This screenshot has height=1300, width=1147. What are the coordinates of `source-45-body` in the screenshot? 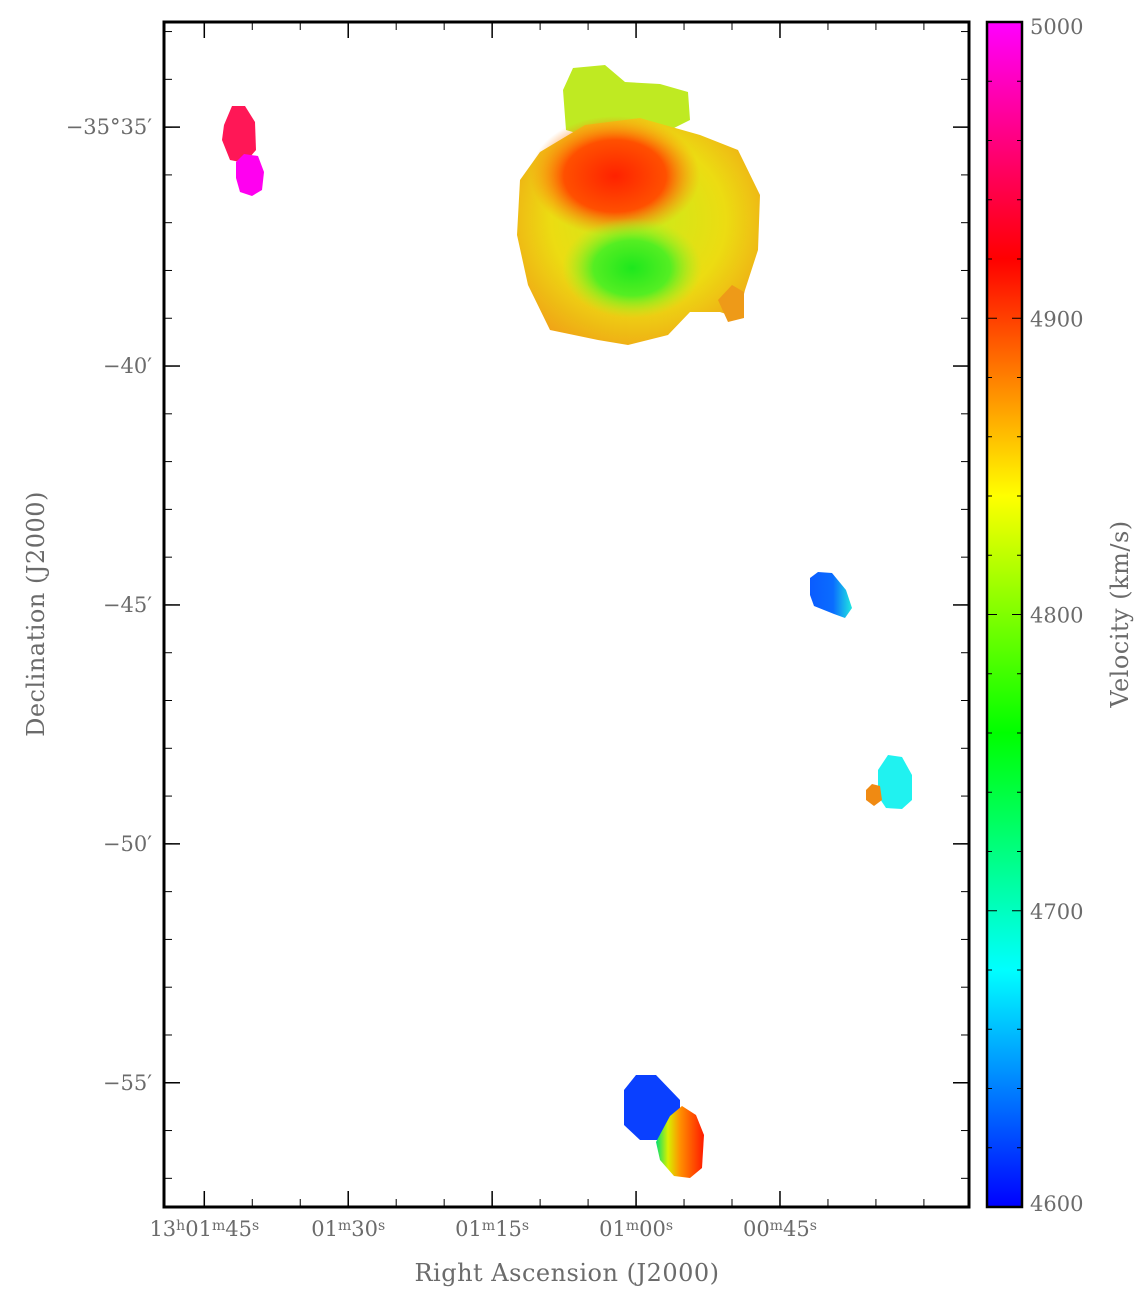 It's located at (831, 595).